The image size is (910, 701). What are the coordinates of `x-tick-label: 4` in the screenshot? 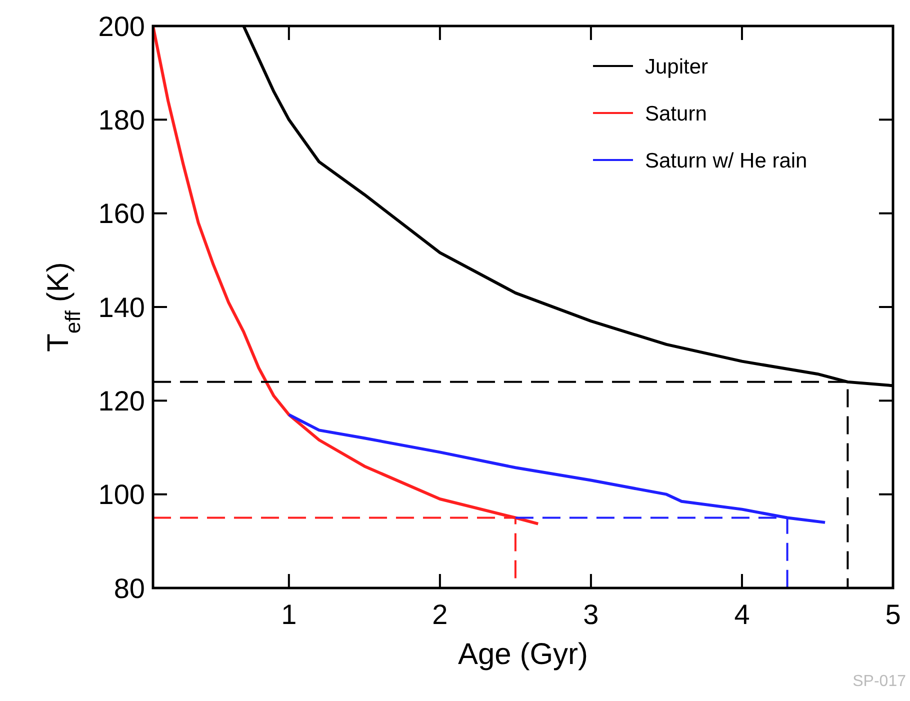 It's located at (742, 614).